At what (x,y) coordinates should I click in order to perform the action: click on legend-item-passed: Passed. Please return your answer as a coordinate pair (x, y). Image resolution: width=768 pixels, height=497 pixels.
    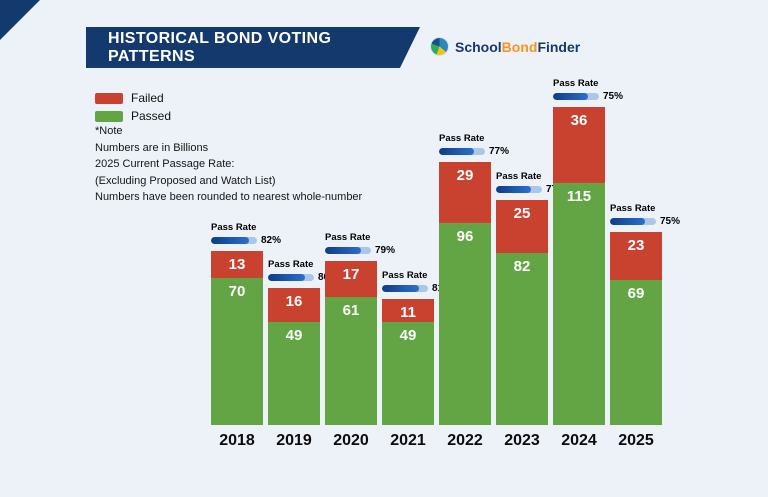
    Looking at the image, I should click on (133, 116).